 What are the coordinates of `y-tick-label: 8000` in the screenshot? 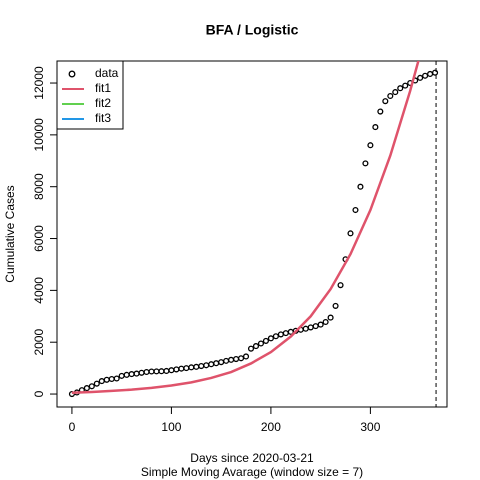 It's located at (39, 186).